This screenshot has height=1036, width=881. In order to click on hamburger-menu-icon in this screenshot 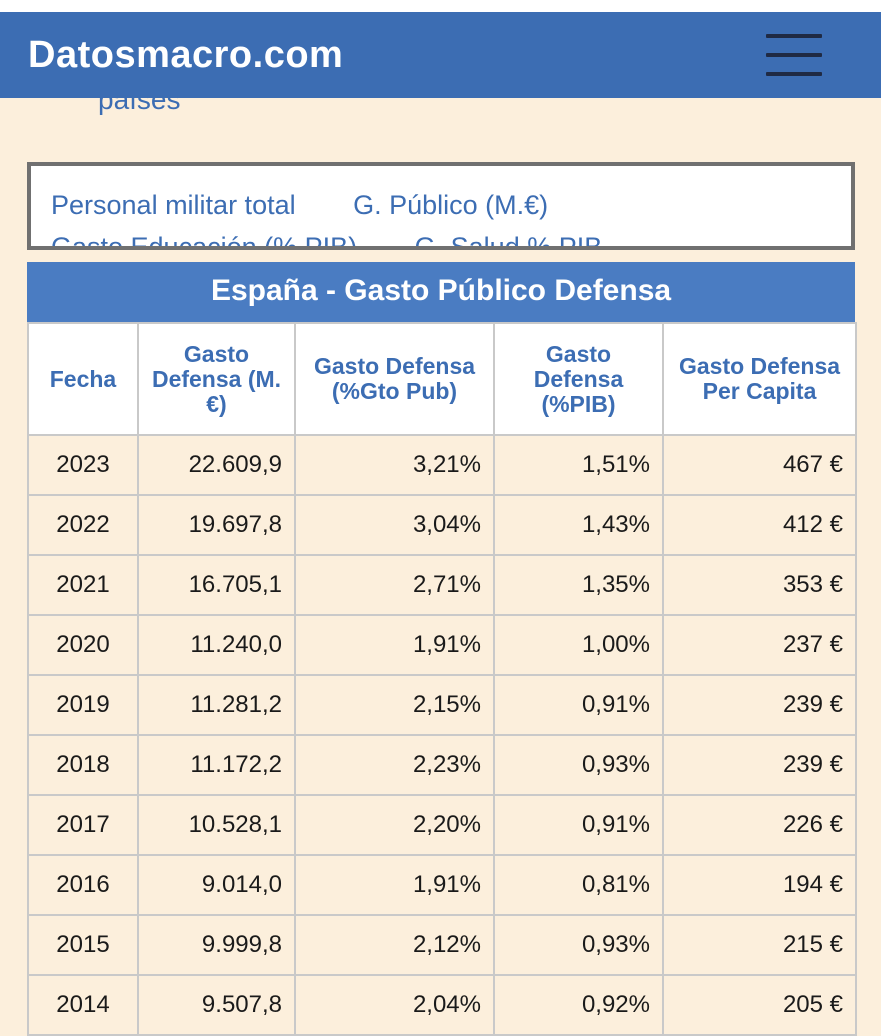, I will do `click(794, 56)`.